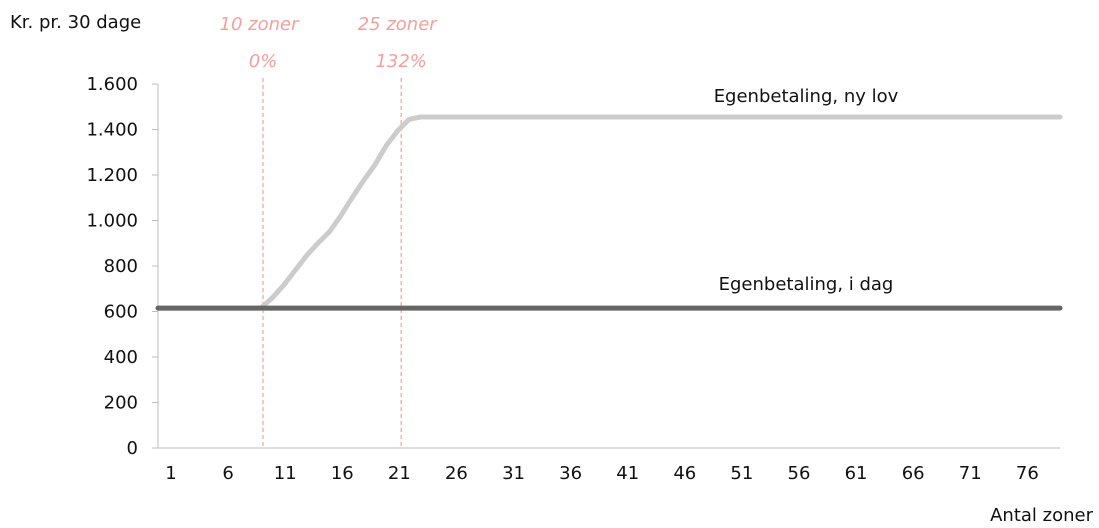  What do you see at coordinates (285, 473) in the screenshot?
I see `x-tick-label: 11` at bounding box center [285, 473].